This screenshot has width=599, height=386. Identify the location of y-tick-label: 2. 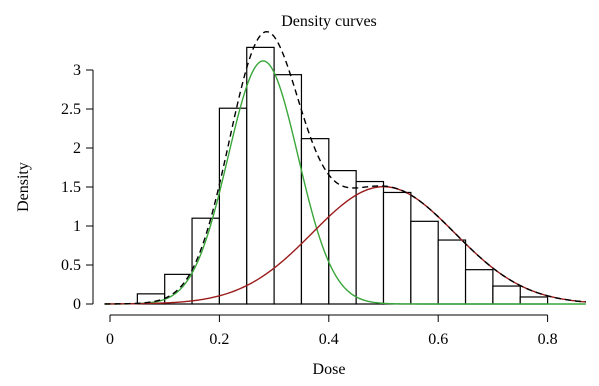
(77, 148).